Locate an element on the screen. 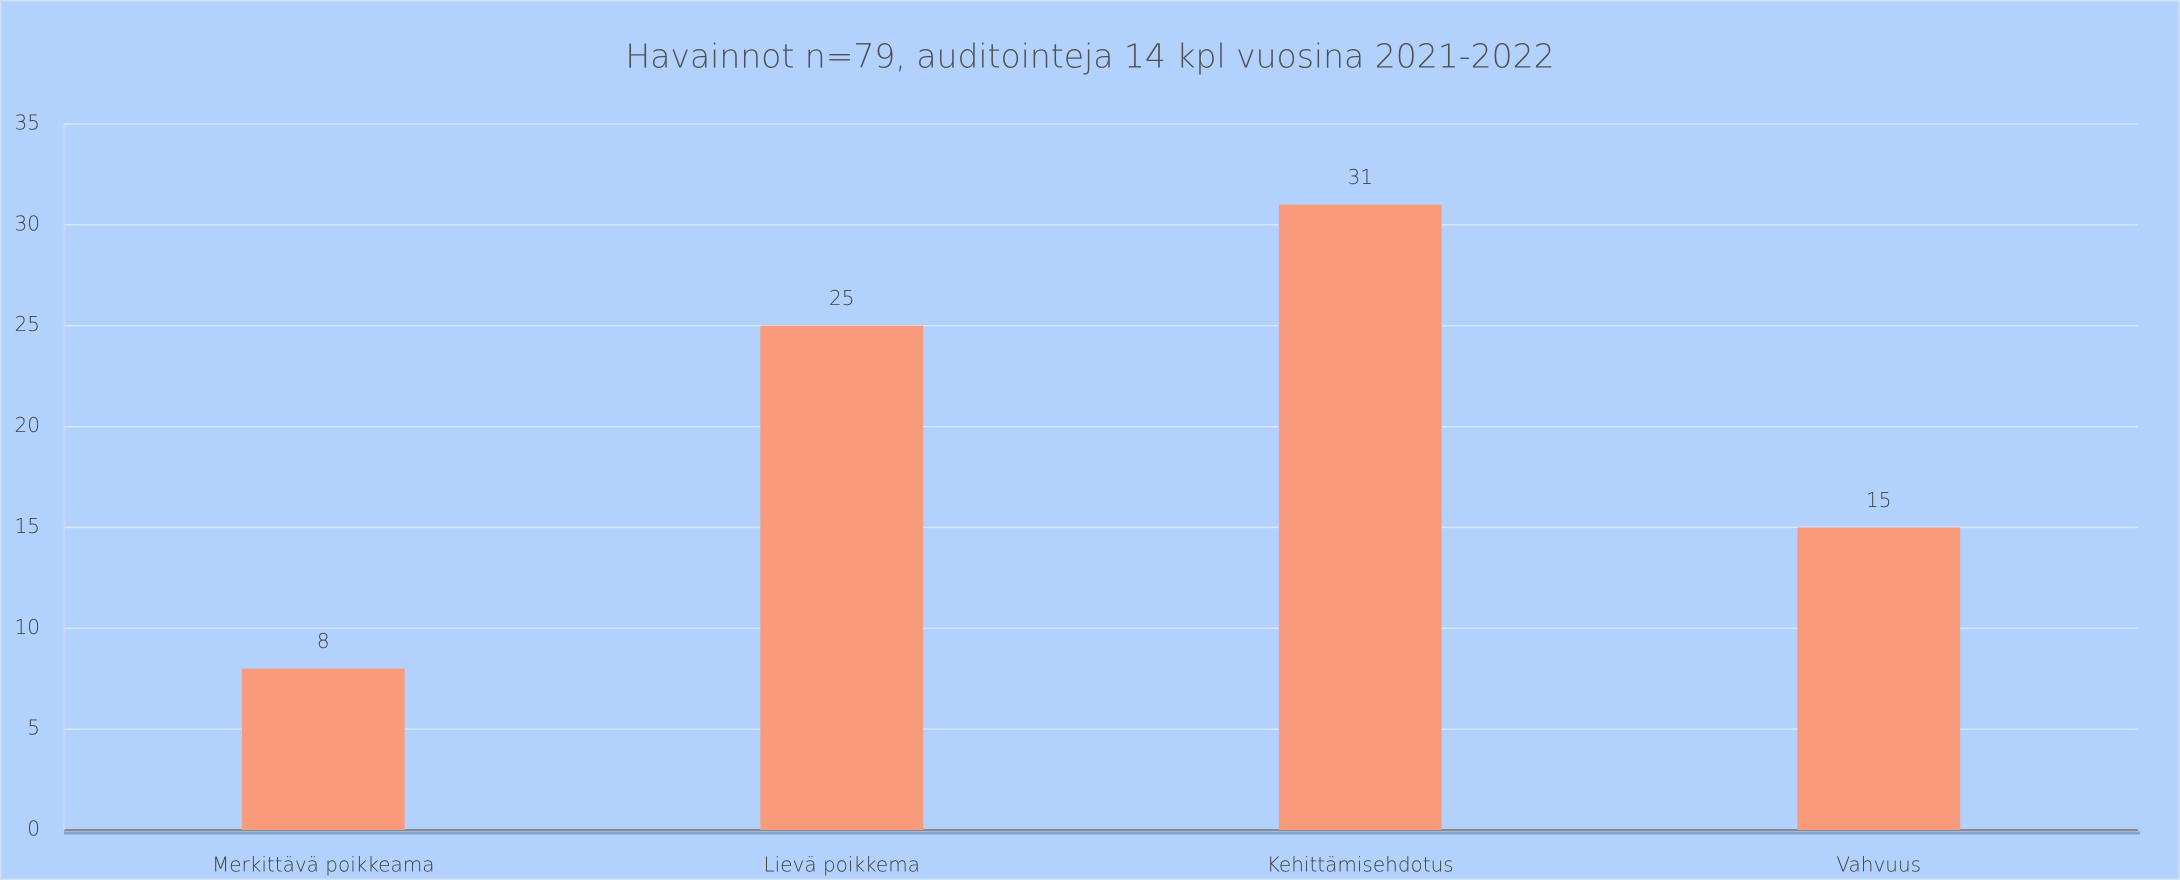 The image size is (2180, 880). x-tick-label: Kehittämisehdotus is located at coordinates (1360, 865).